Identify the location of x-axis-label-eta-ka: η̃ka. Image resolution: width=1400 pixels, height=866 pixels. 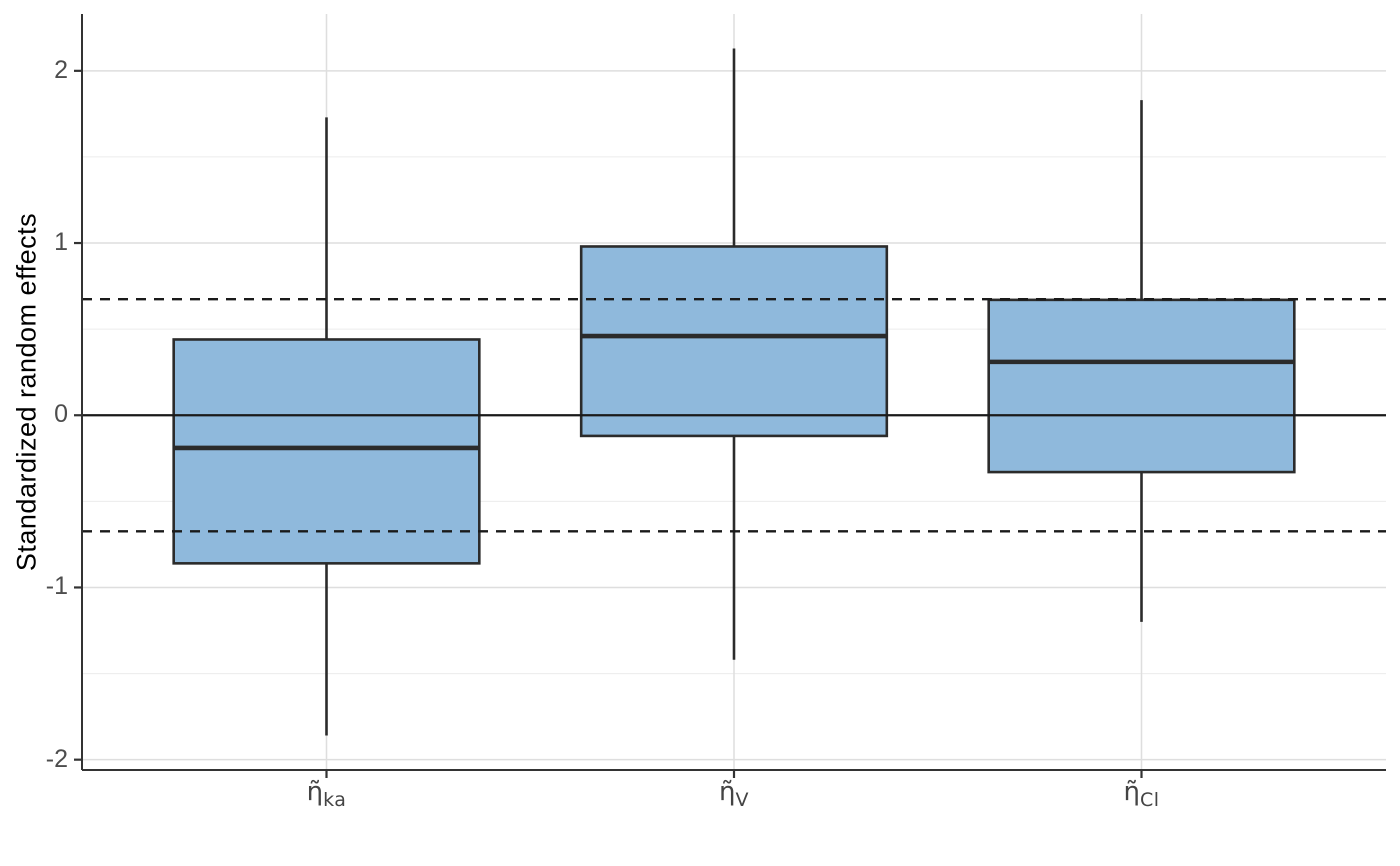
(327, 794).